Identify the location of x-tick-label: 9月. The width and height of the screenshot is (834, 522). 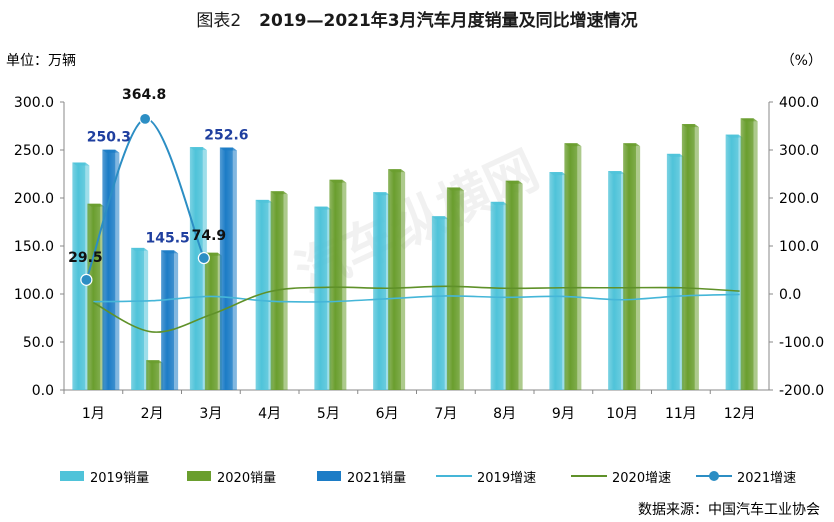
(563, 414).